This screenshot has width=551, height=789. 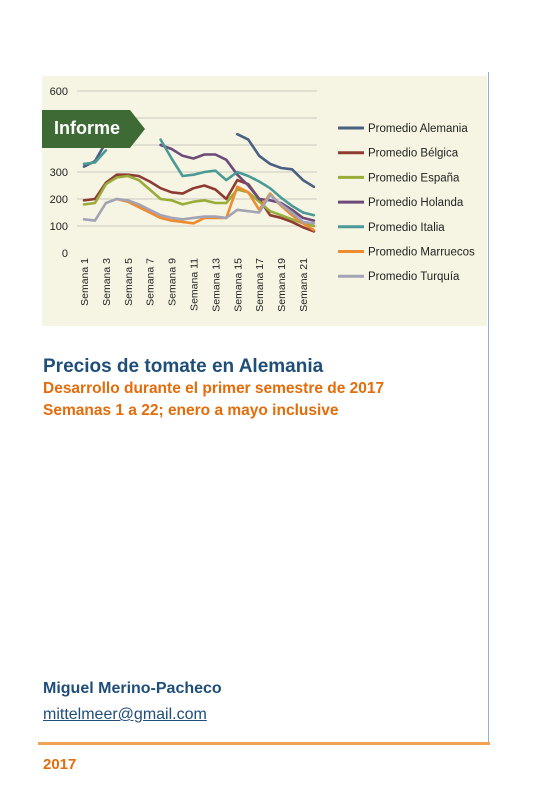 I want to click on informe-banner-label: Informe, so click(x=87, y=128).